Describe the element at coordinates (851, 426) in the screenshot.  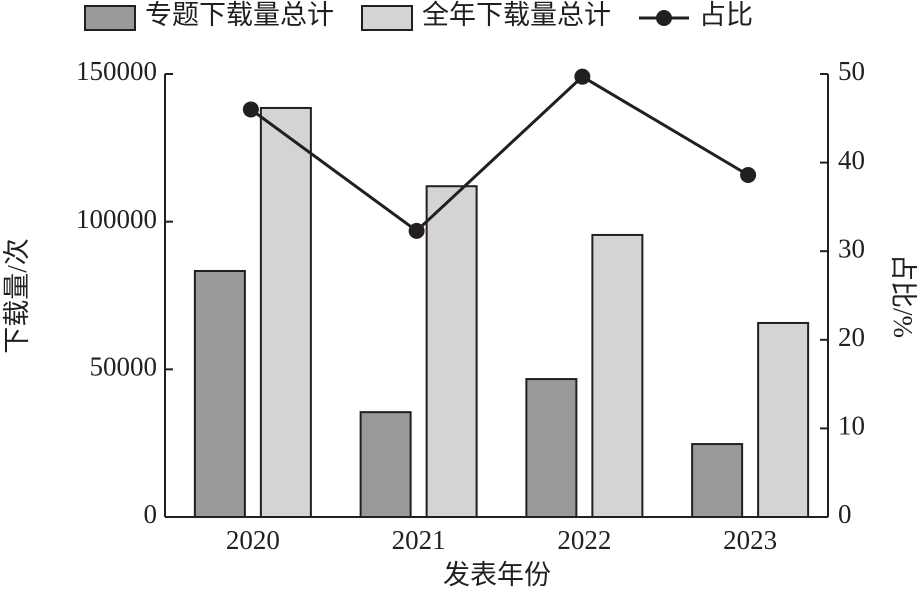
I see `y2-tick-label: 10` at that location.